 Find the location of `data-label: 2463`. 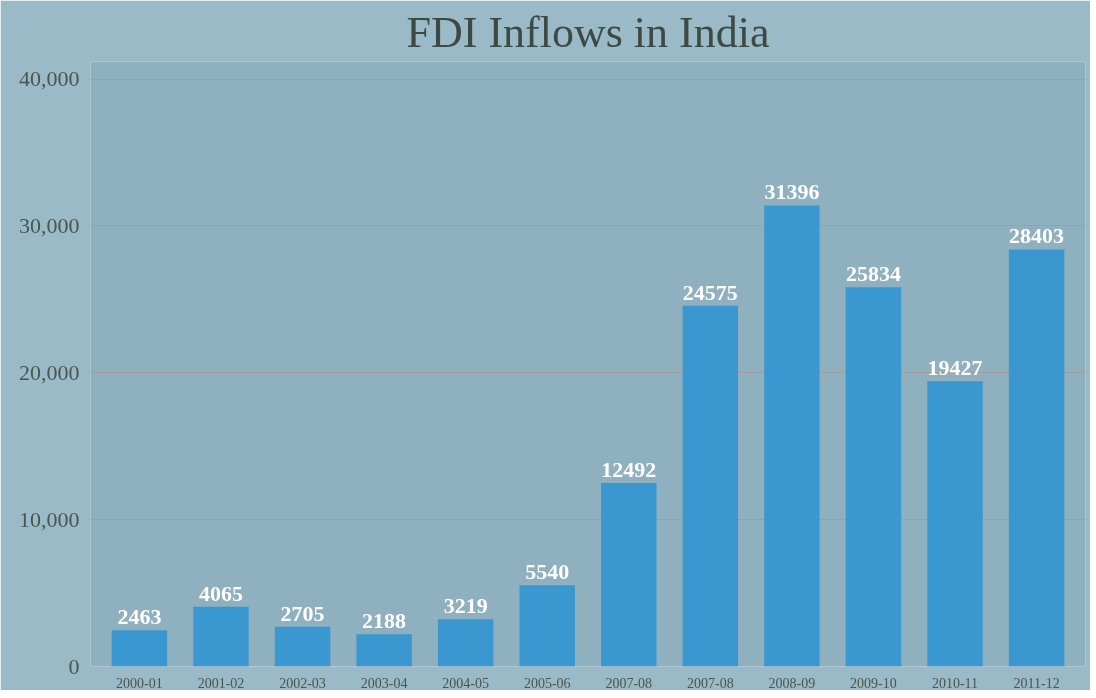

data-label: 2463 is located at coordinates (139, 617).